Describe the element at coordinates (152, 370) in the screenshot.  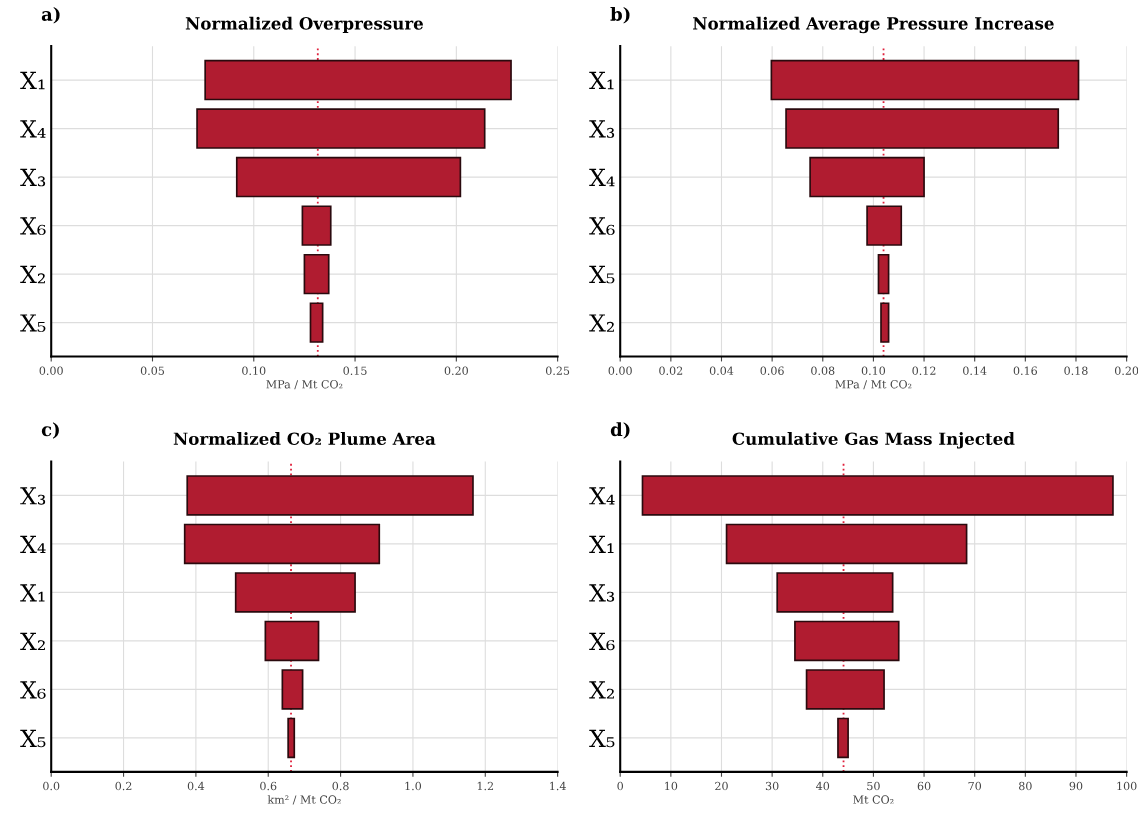
I see `x-tick-label: 0.05` at that location.